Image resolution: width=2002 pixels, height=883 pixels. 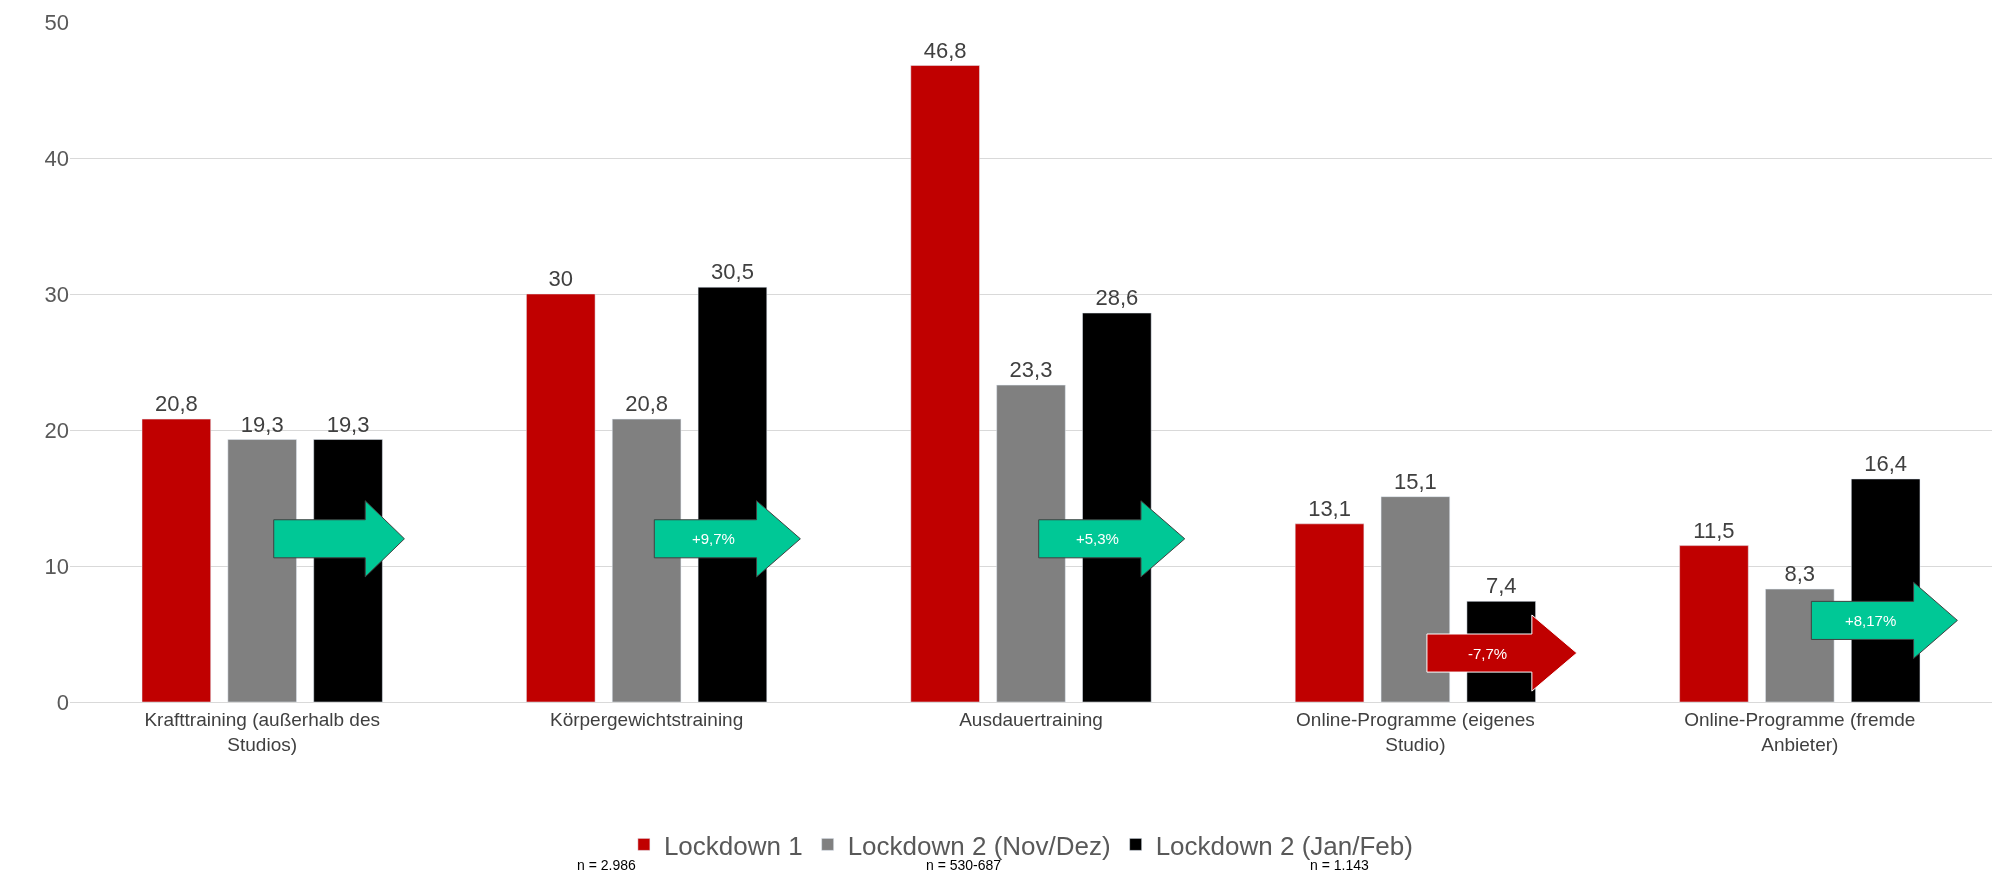 What do you see at coordinates (1415, 731) in the screenshot?
I see `x-tick-label: Online-Programme (eigenes Studio)` at bounding box center [1415, 731].